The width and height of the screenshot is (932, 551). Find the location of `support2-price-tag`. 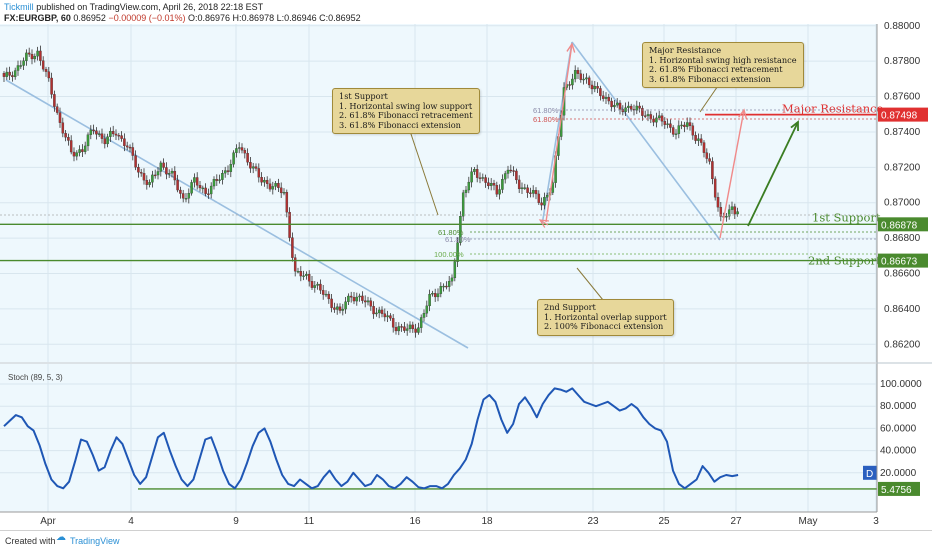

support2-price-tag is located at coordinates (903, 260).